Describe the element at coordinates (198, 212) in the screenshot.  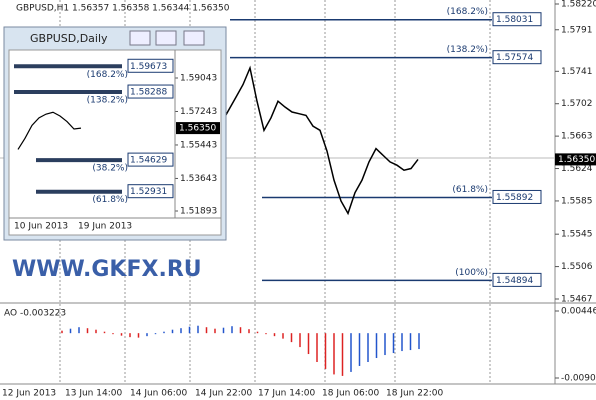
I see `inset-tick-label: 1.51893` at that location.